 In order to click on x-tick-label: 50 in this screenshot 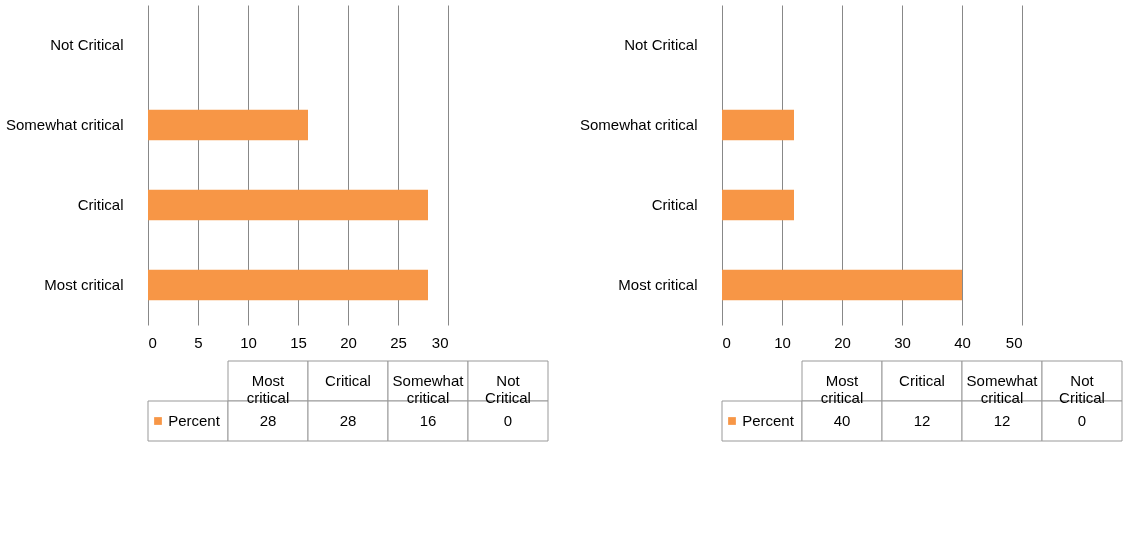, I will do `click(1014, 342)`.